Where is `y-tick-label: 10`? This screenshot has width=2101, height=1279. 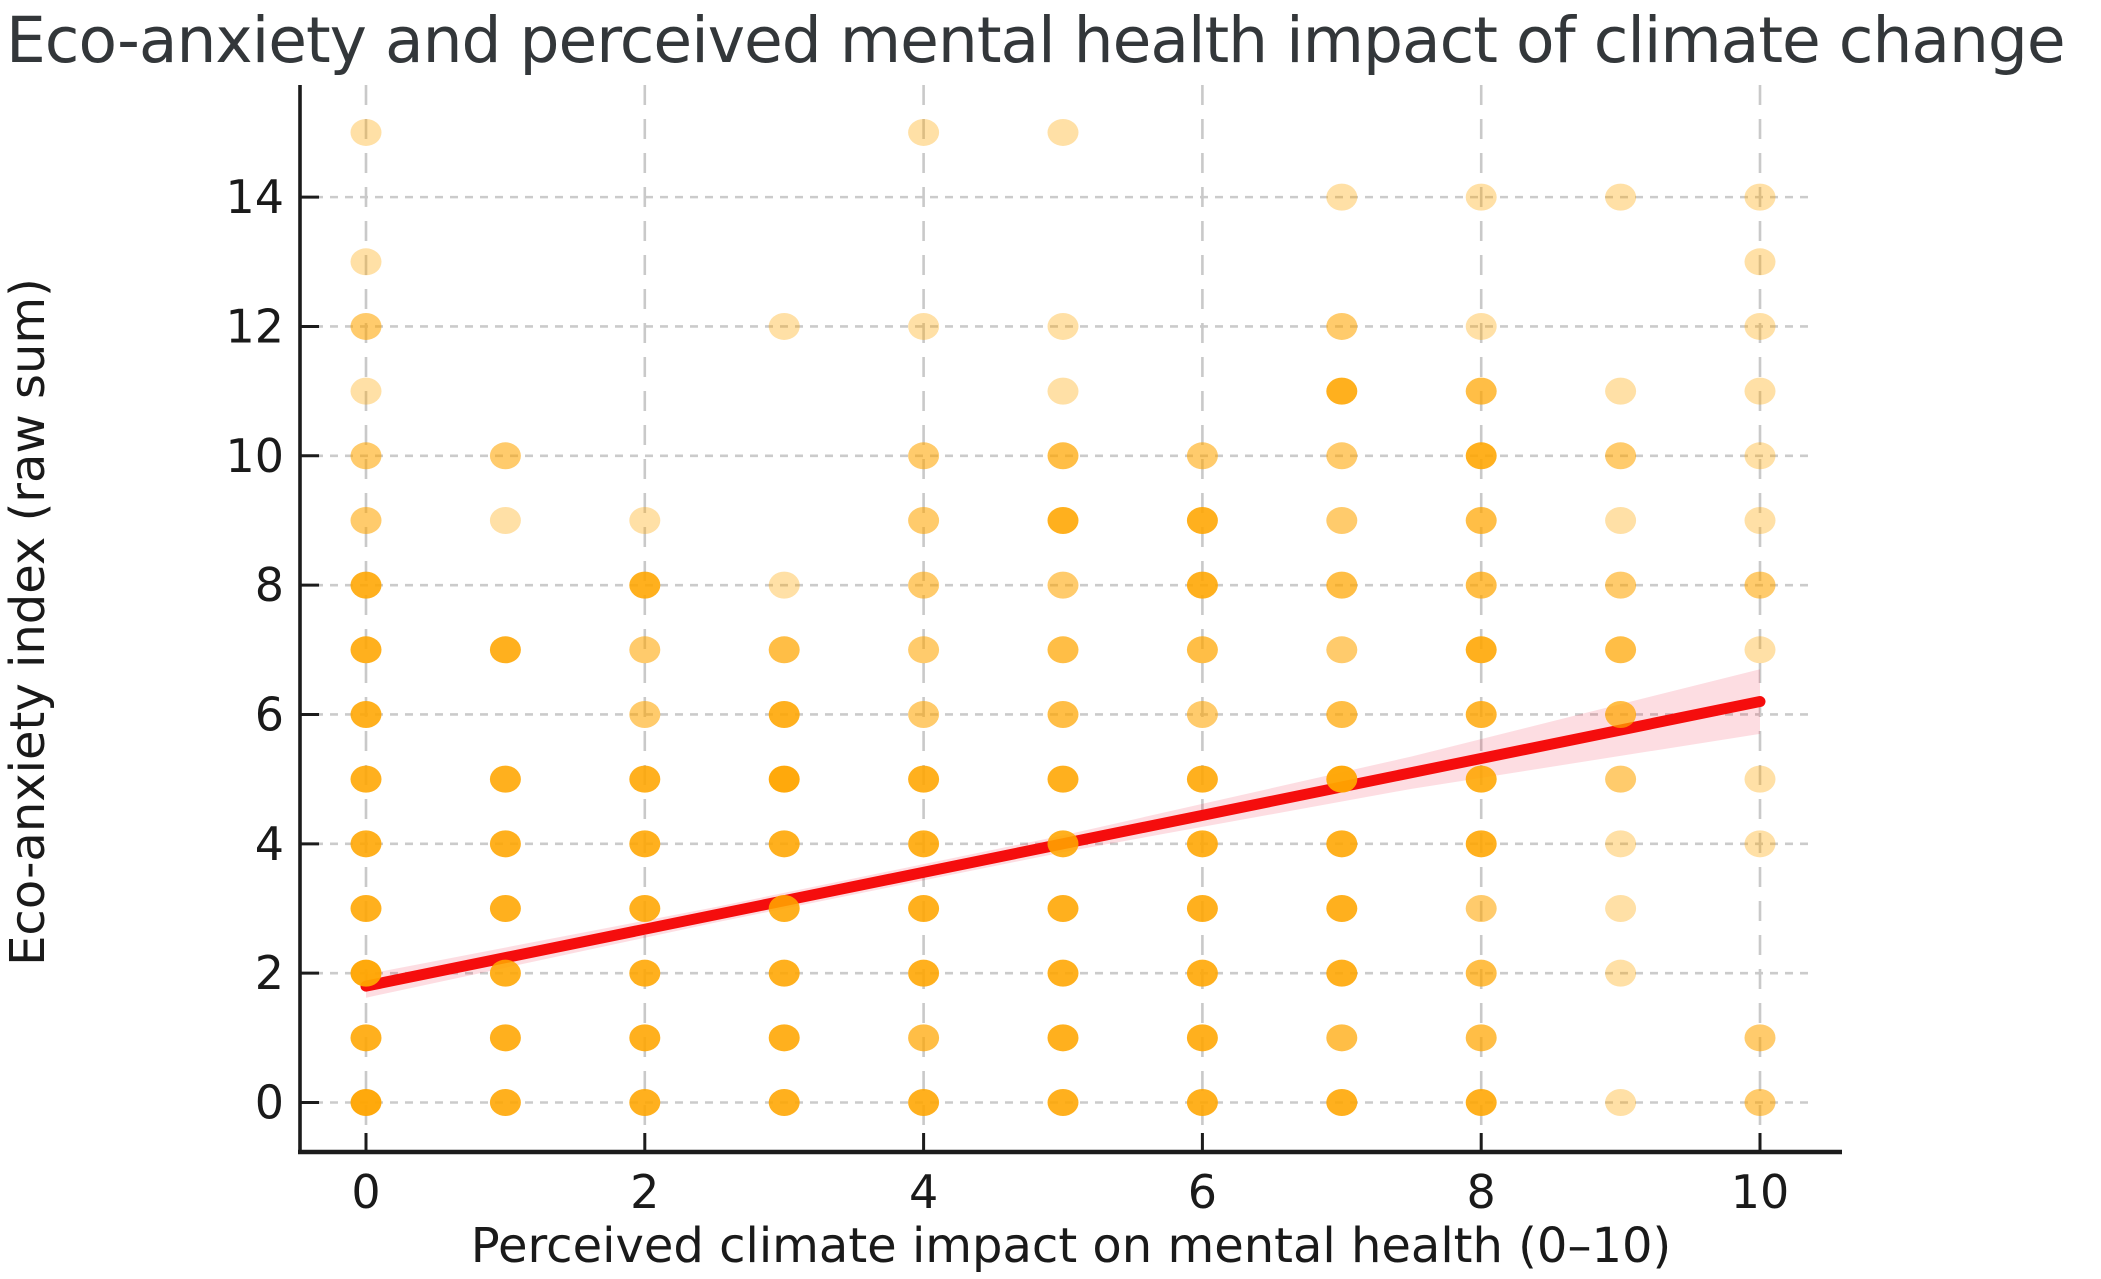
y-tick-label: 10 is located at coordinates (254, 456).